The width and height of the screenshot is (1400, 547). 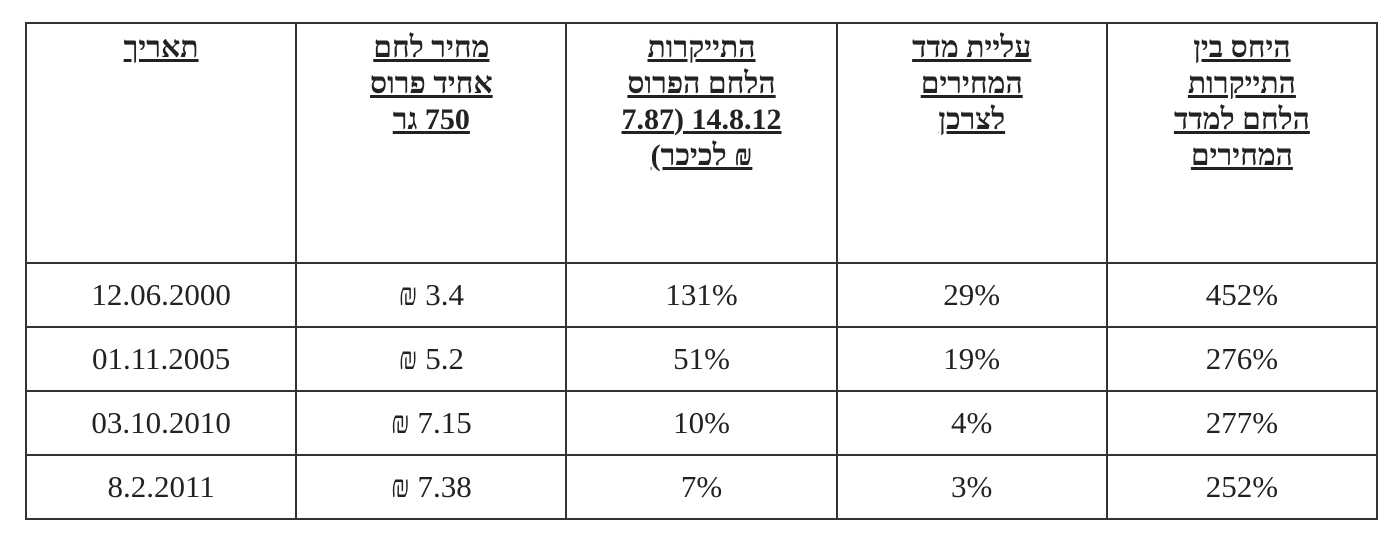 I want to click on table-row: 276% 19% 51% 5.2 ₪ 01.11.2005, so click(x=701, y=359).